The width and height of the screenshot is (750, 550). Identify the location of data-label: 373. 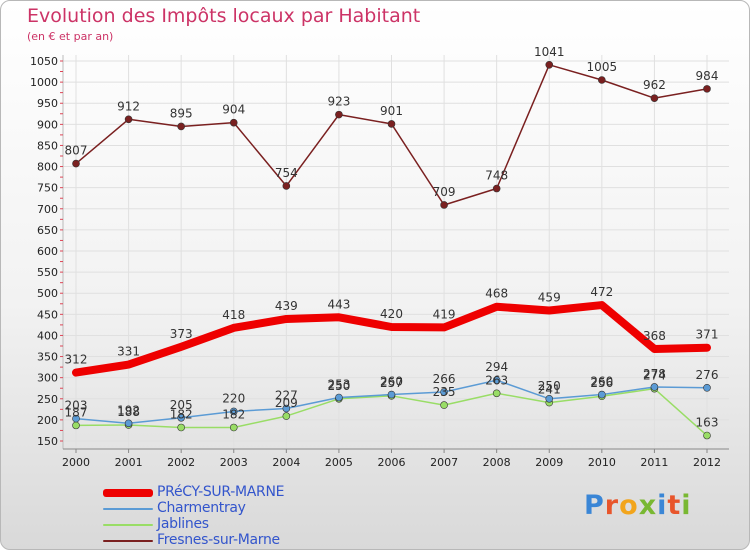
(181, 334).